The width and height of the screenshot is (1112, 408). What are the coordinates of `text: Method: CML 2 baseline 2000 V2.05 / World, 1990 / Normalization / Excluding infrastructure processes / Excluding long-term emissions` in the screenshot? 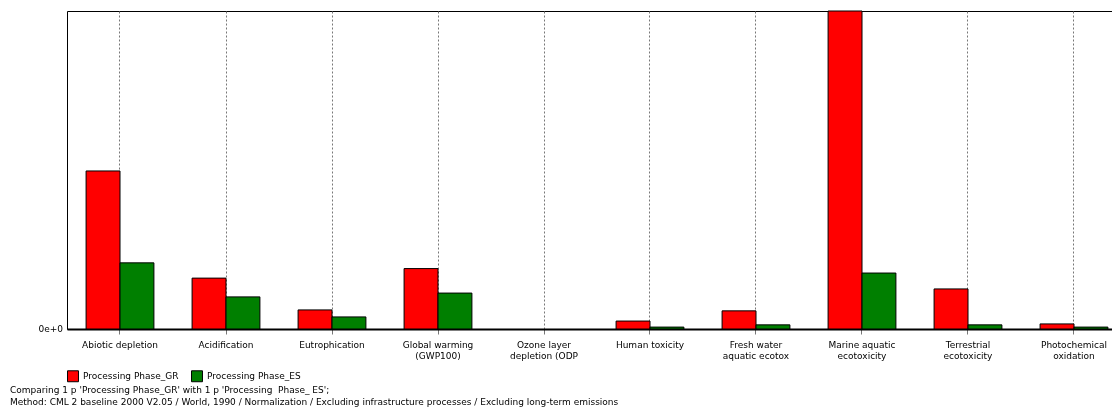 It's located at (314, 402).